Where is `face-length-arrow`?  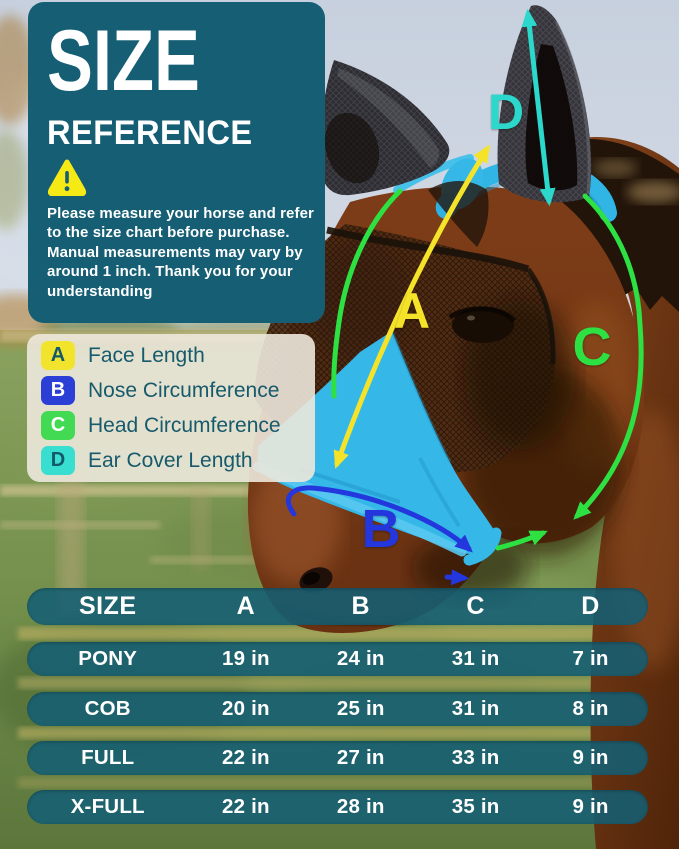
face-length-arrow is located at coordinates (411, 306).